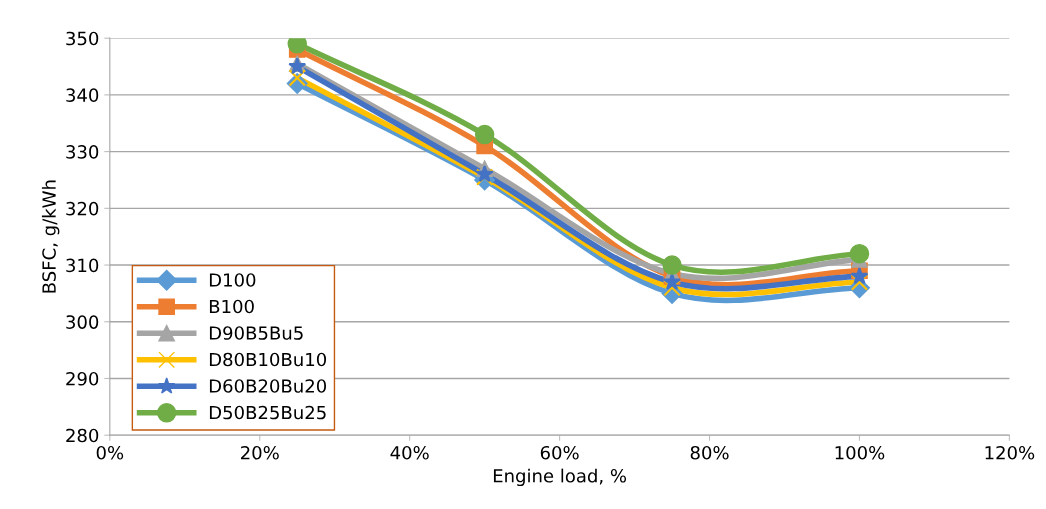 This screenshot has width=1046, height=509. Describe the element at coordinates (82, 322) in the screenshot. I see `y-tick-label: 300` at that location.